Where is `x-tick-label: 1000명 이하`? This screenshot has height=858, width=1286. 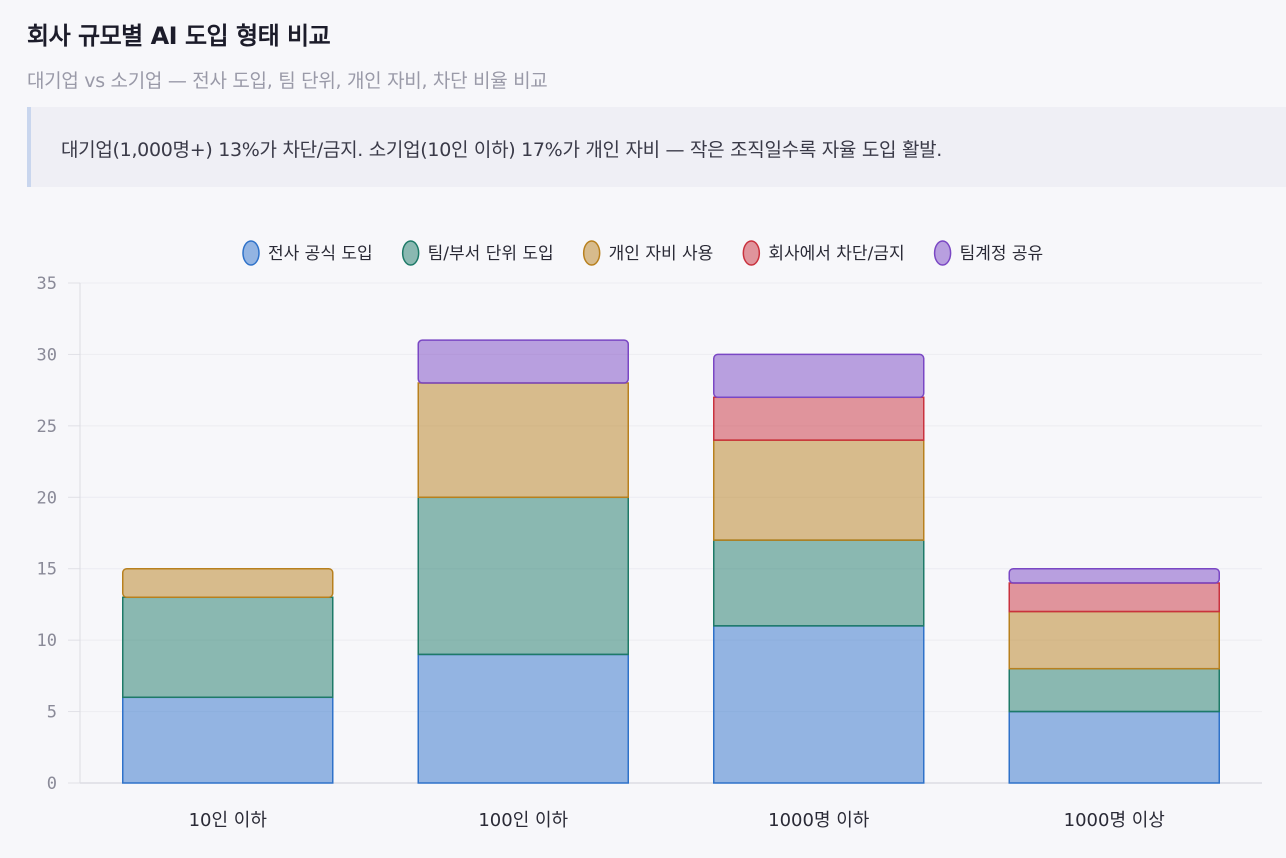 x-tick-label: 1000명 이하 is located at coordinates (819, 820).